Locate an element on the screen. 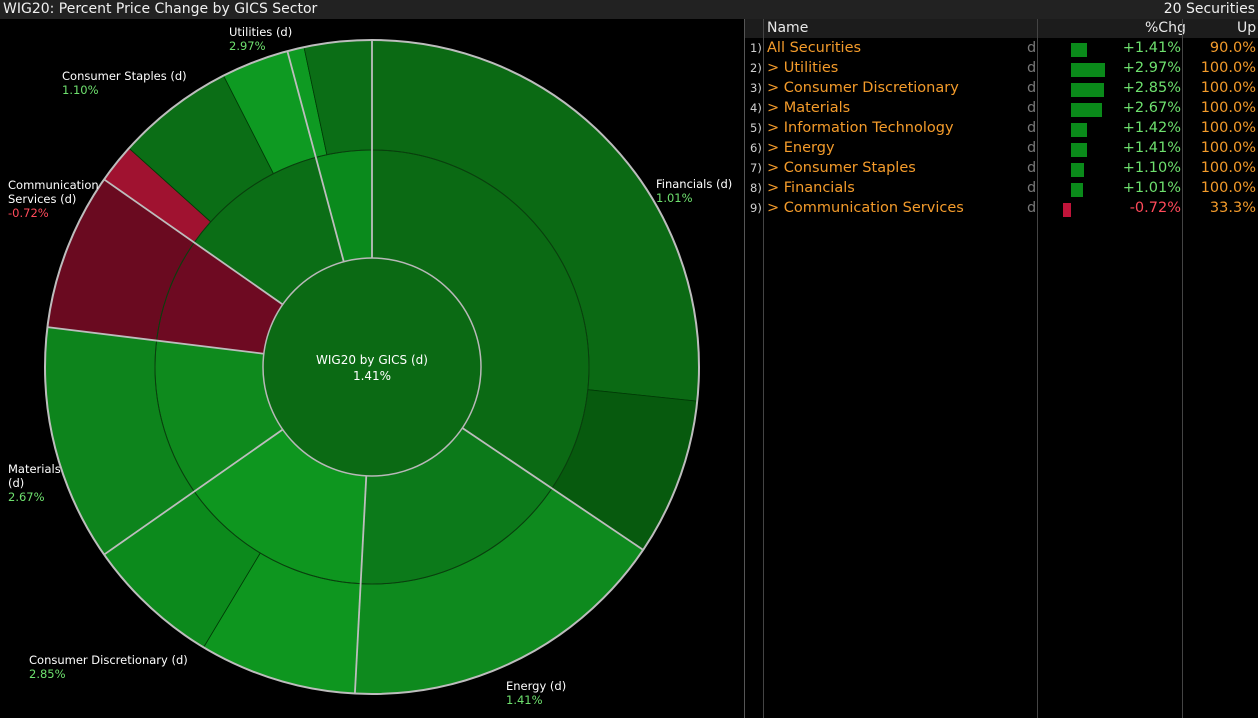 This screenshot has height=718, width=1258. label-energy-value: 1.41% is located at coordinates (524, 700).